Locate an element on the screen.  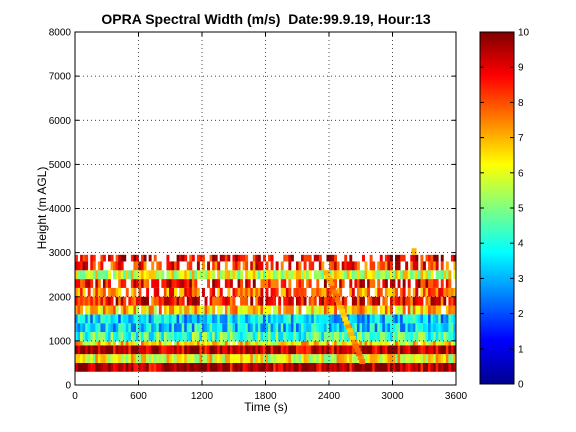
colorbar-tick-label: 0 is located at coordinates (521, 385).